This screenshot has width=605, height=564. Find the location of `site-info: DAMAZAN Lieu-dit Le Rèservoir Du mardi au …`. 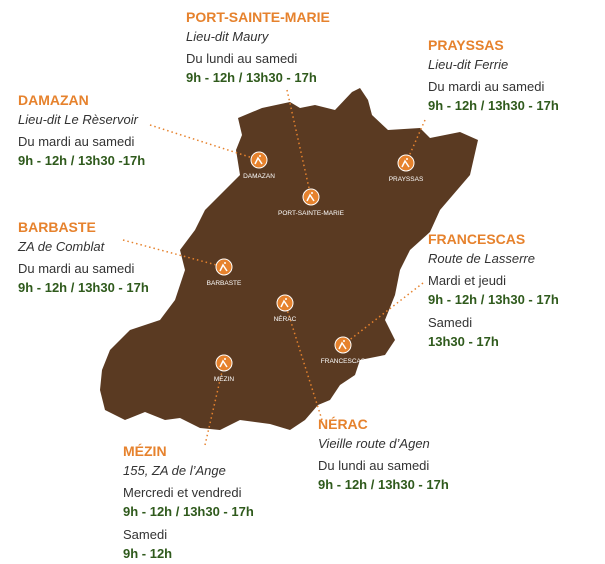

site-info: DAMAZAN Lieu-dit Le Rèservoir Du mardi au … is located at coordinates (81, 130).